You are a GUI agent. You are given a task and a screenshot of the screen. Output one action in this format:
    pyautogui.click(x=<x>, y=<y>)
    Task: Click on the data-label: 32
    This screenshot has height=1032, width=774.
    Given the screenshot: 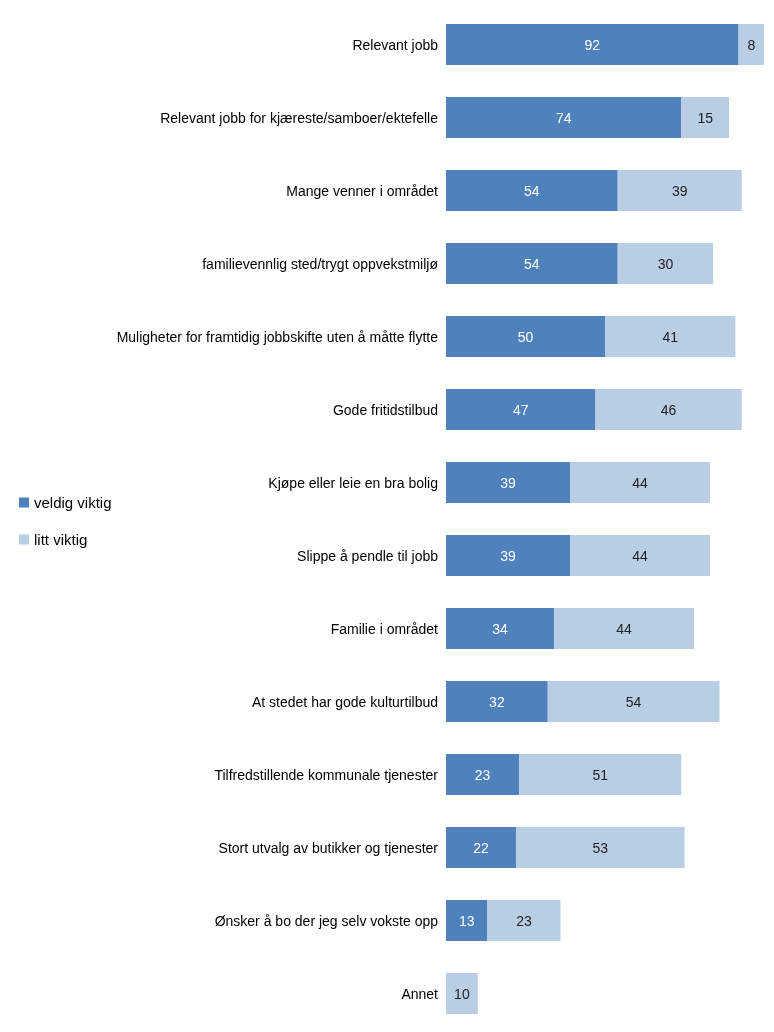 What is the action you would take?
    pyautogui.click(x=497, y=701)
    